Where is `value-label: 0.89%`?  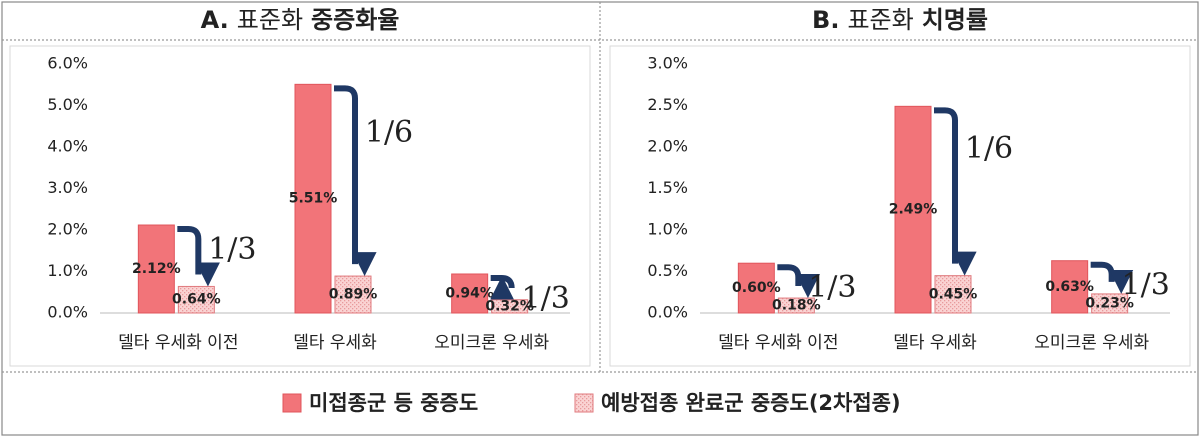
value-label: 0.89% is located at coordinates (353, 295).